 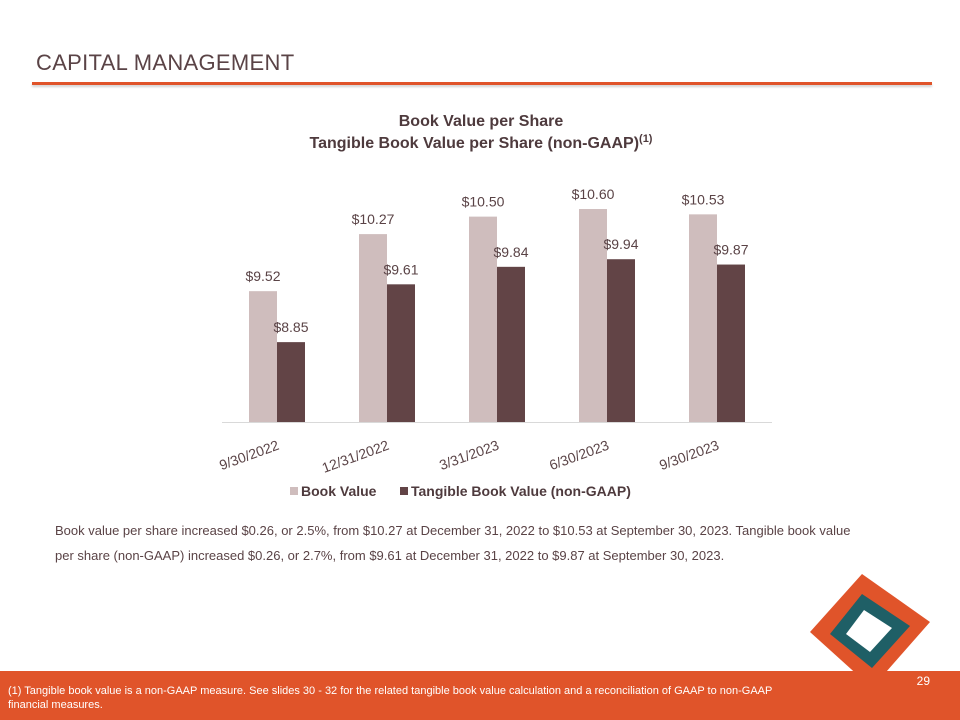 I want to click on label-book-value-2: $10.50, so click(x=483, y=202).